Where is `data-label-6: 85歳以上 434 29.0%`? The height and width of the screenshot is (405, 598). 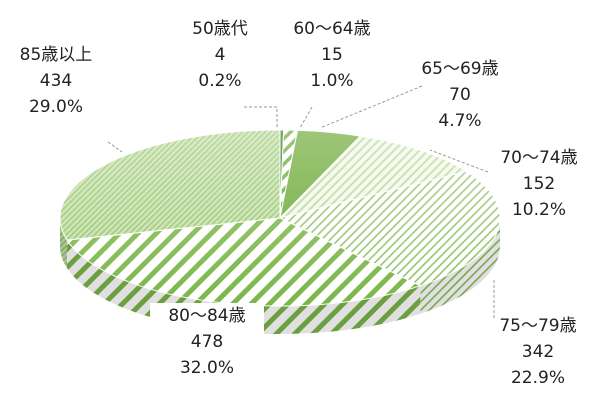
data-label-6: 85歳以上 434 29.0% is located at coordinates (56, 81).